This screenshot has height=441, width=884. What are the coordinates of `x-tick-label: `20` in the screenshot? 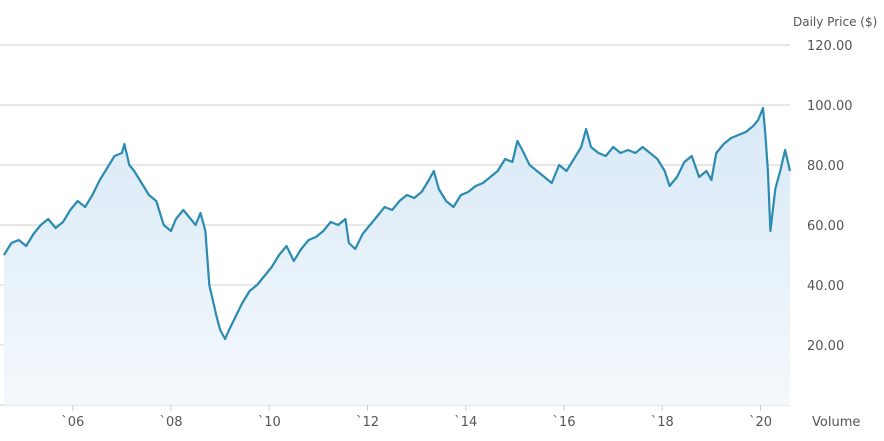 It's located at (760, 422).